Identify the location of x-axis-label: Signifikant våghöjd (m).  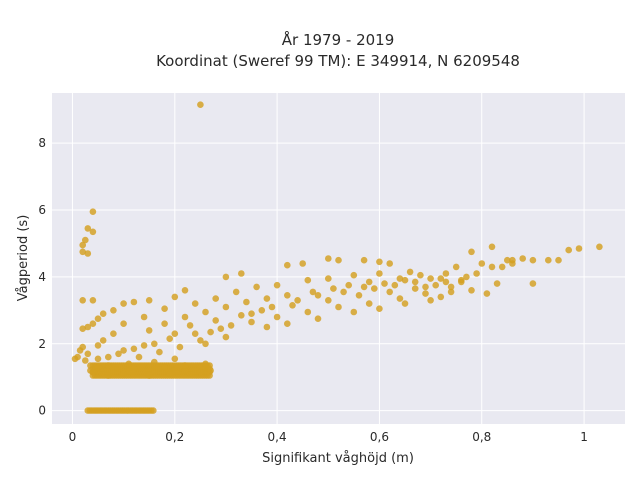
(338, 458).